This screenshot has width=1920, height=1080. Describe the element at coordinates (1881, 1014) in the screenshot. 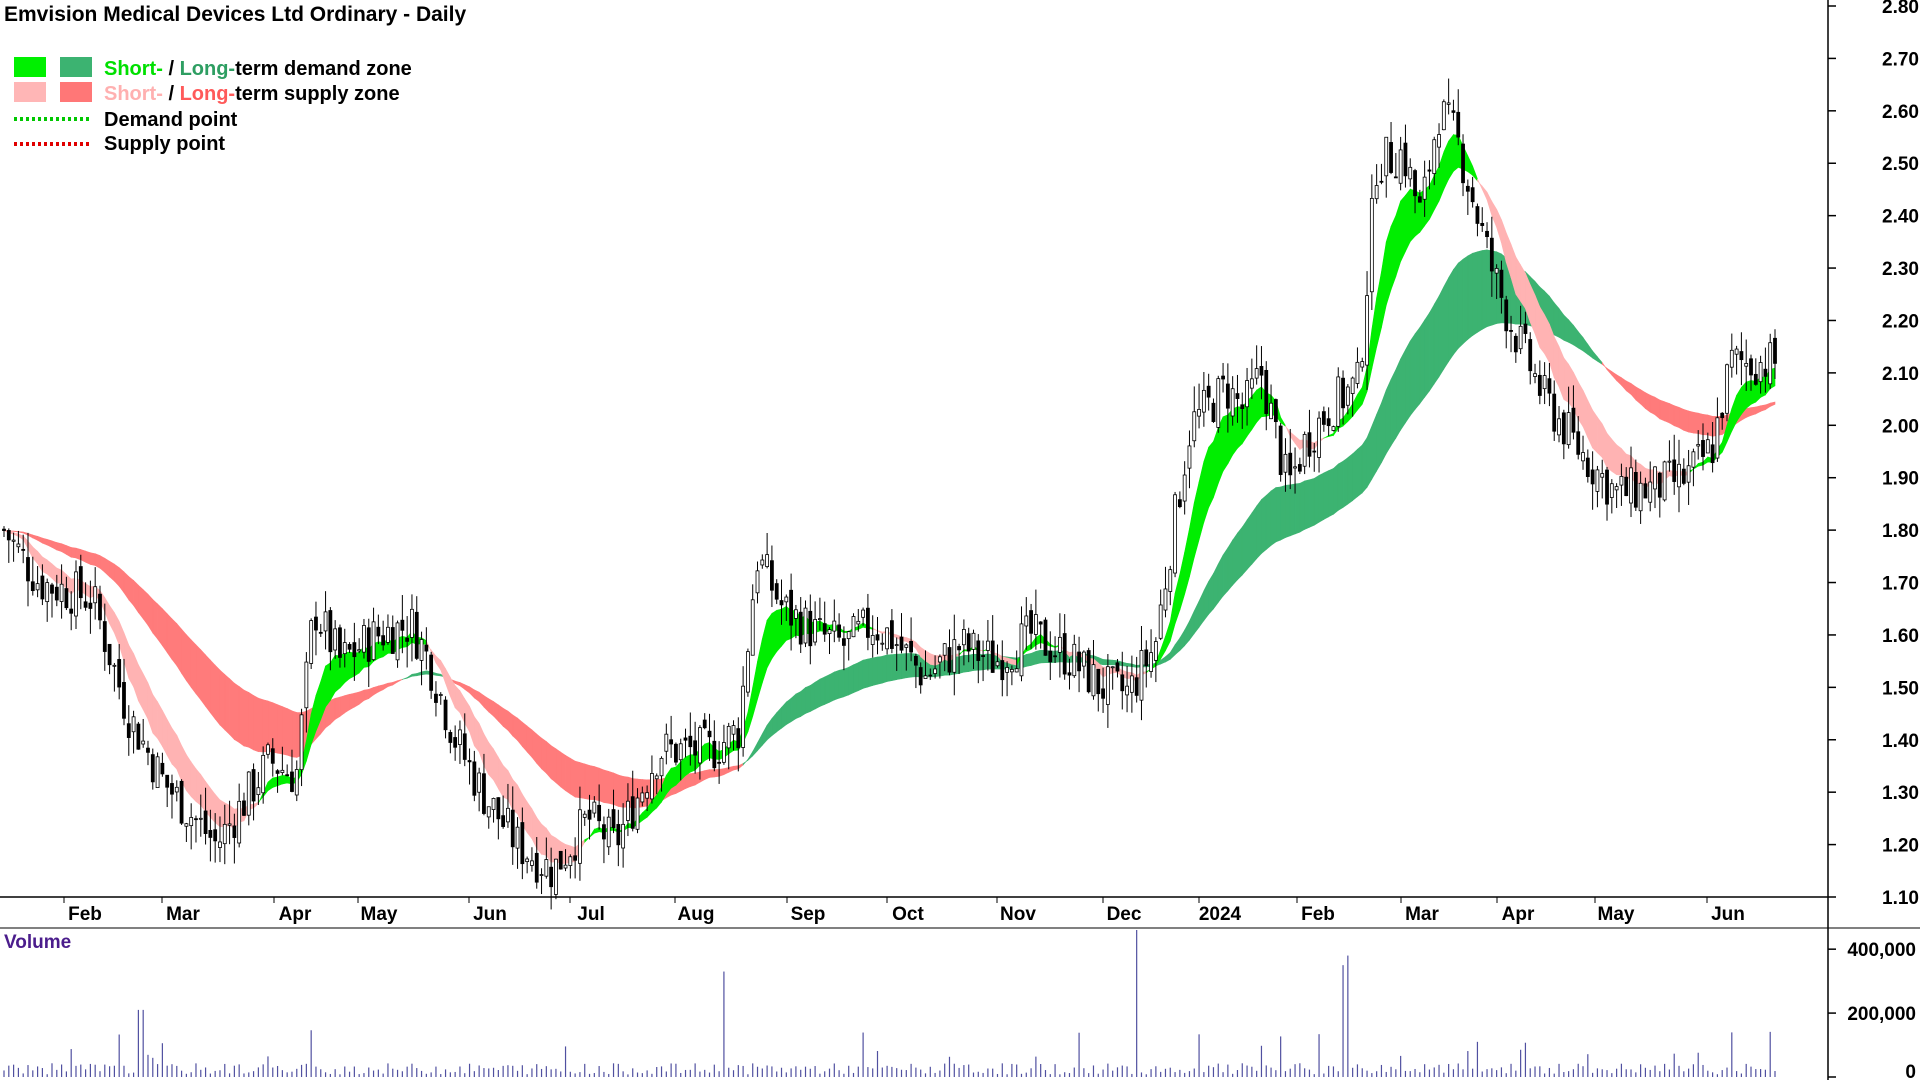

I see `volume-tick-label: 200,000` at that location.